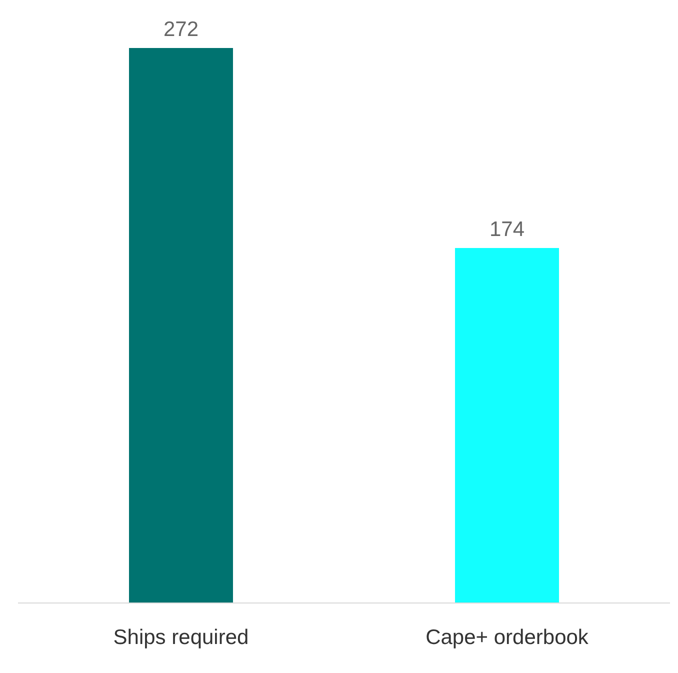 Image resolution: width=678 pixels, height=673 pixels. What do you see at coordinates (181, 29) in the screenshot?
I see `data-label: 272` at bounding box center [181, 29].